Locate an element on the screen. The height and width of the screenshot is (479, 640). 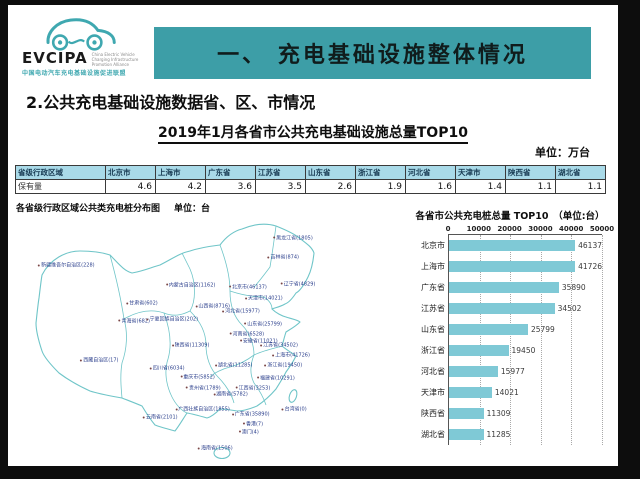
table-header-cell: 山东省 is located at coordinates (330, 172).